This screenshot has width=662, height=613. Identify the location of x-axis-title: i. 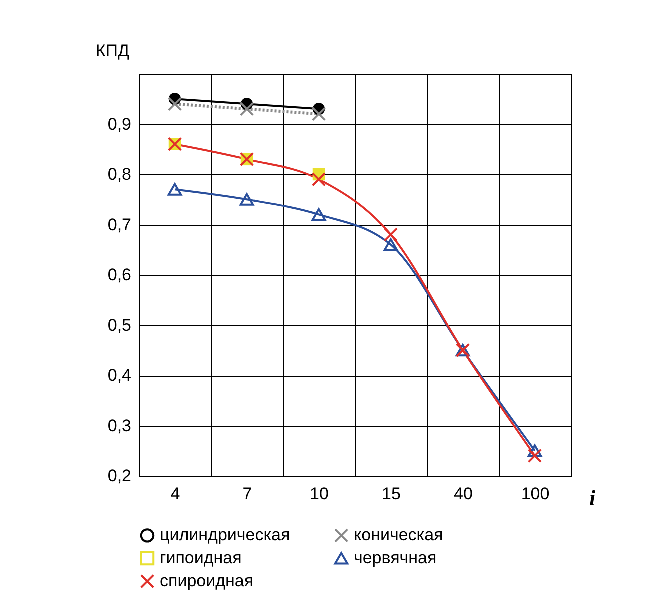
(593, 498).